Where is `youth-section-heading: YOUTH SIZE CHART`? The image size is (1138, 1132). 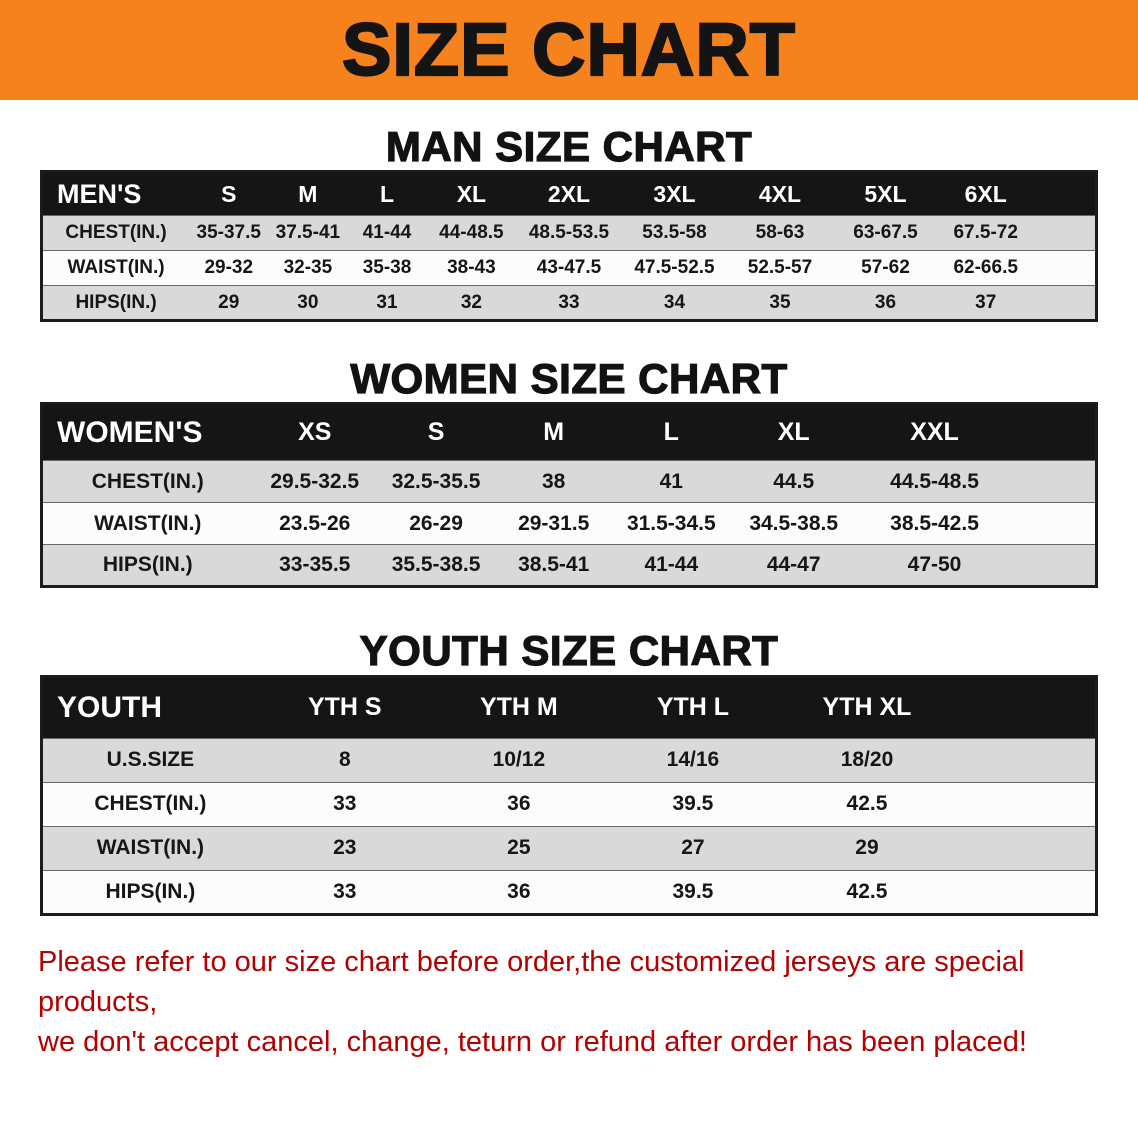
youth-section-heading: YOUTH SIZE CHART is located at coordinates (569, 651).